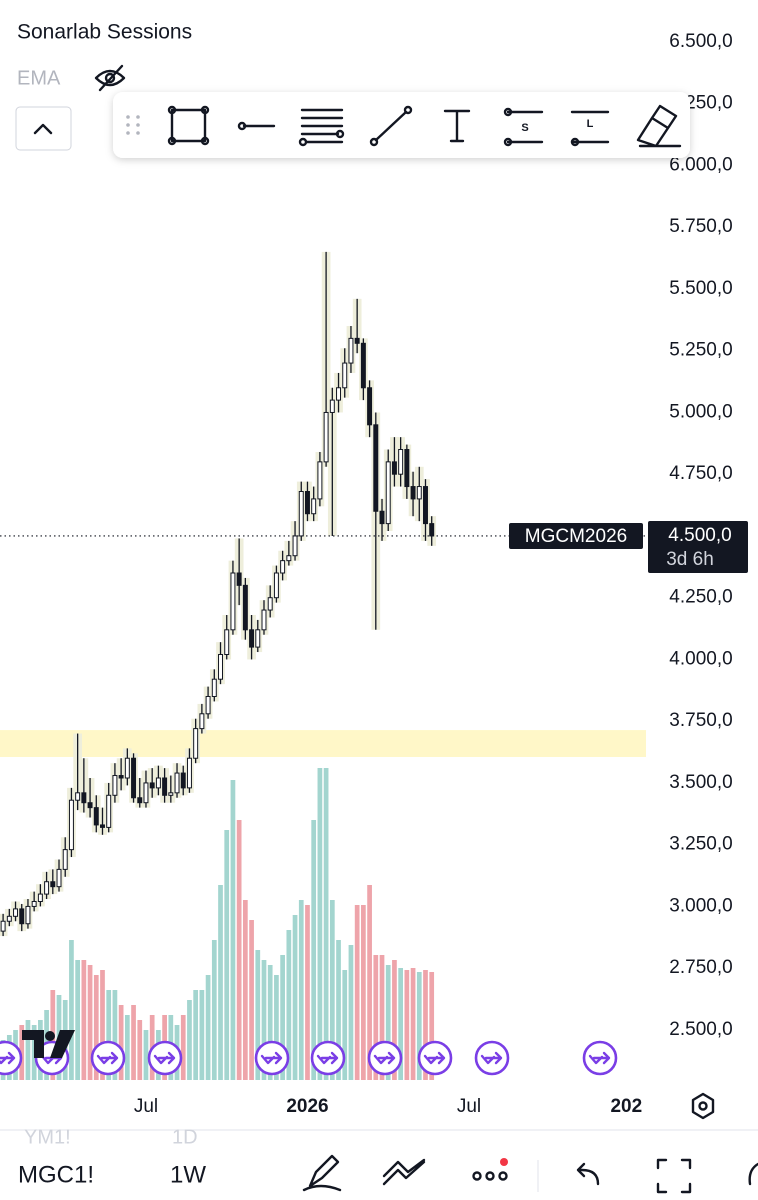  Describe the element at coordinates (659, 126) in the screenshot. I see `highlighter-tool` at that location.